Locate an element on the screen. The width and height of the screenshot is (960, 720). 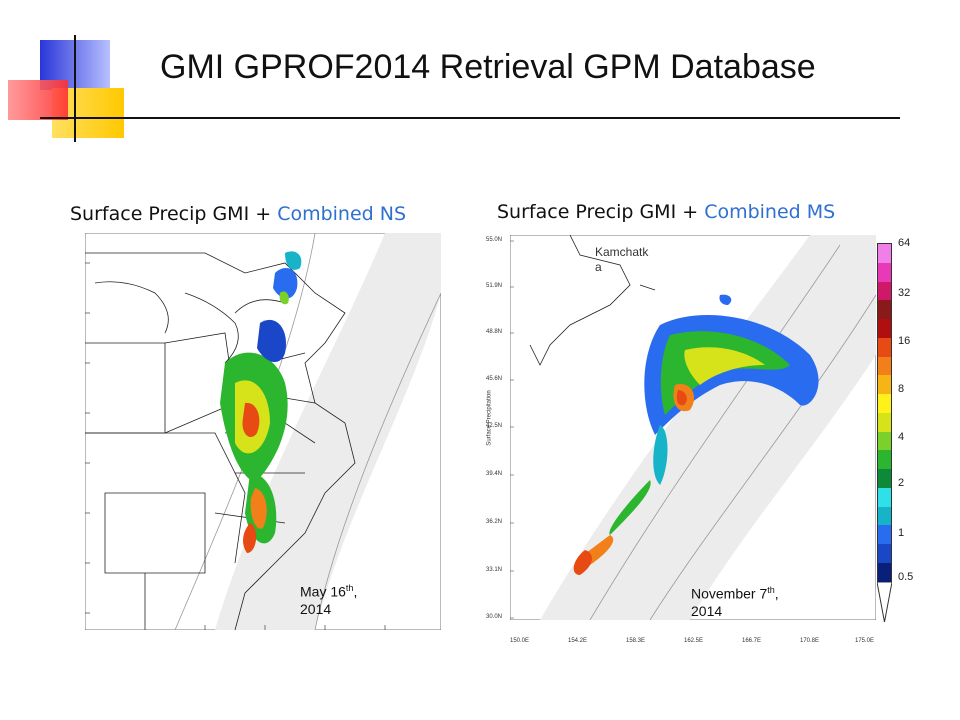
lon-tick-0: 150.0E is located at coordinates (520, 641).